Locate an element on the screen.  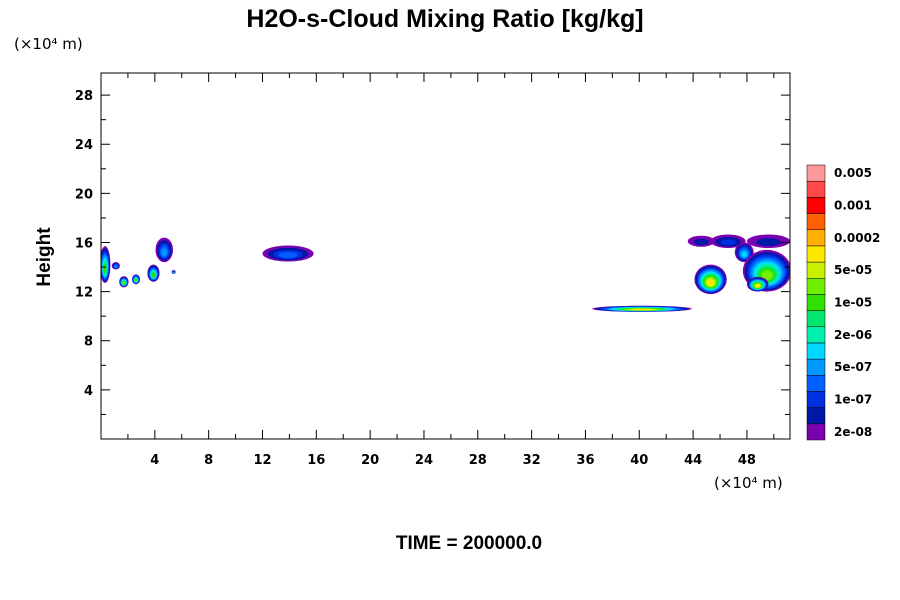
x-unit-label: (×10⁴ m) is located at coordinates (748, 483).